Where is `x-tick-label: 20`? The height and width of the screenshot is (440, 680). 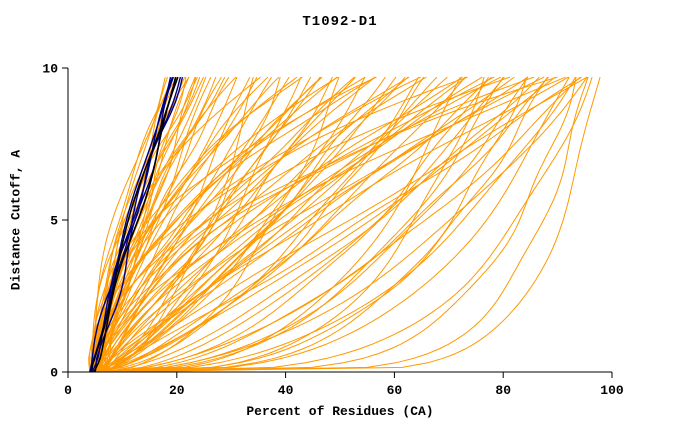
x-tick-label: 20 is located at coordinates (177, 390).